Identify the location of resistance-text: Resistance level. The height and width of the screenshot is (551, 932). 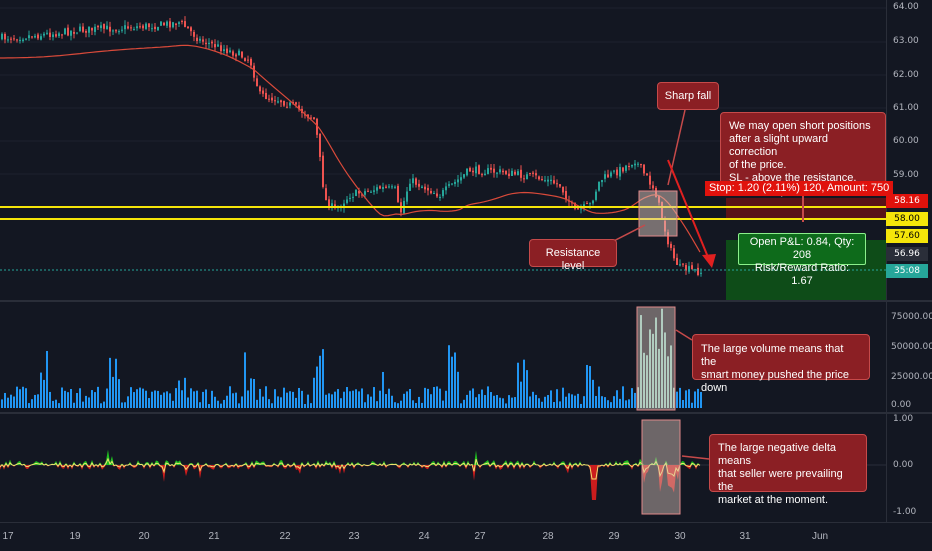
(573, 259).